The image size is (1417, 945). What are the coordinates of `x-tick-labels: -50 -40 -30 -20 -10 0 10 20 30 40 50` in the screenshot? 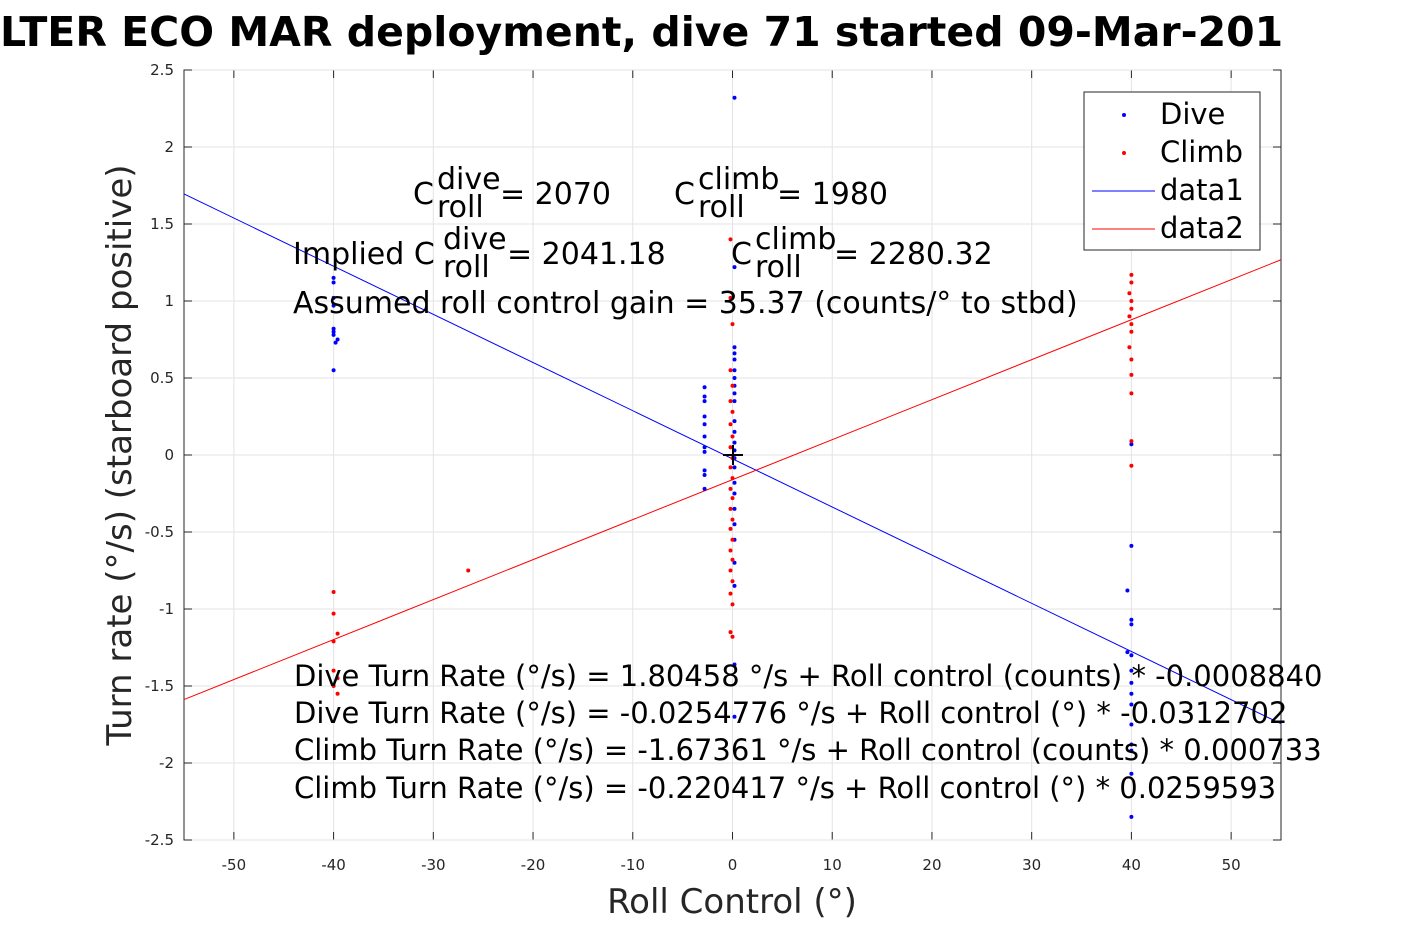 It's located at (731, 865).